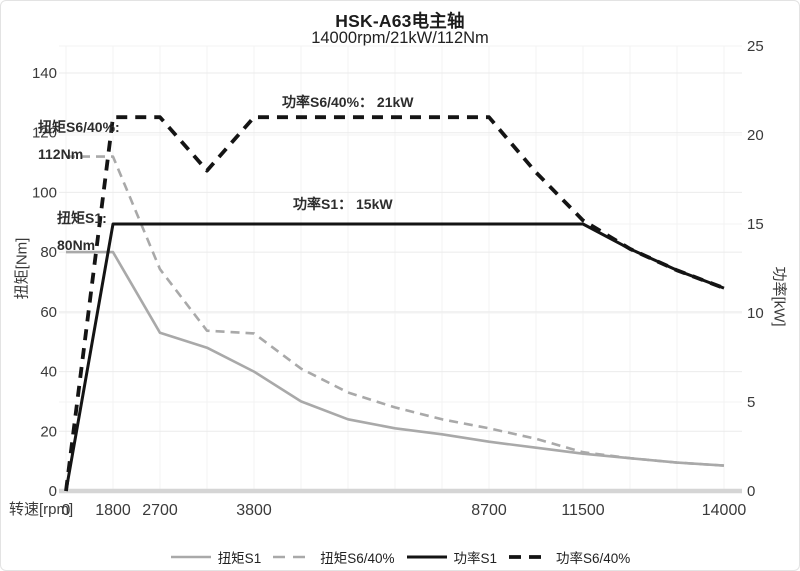 Image resolution: width=800 pixels, height=571 pixels. What do you see at coordinates (755, 46) in the screenshot?
I see `svg-text: 25` at bounding box center [755, 46].